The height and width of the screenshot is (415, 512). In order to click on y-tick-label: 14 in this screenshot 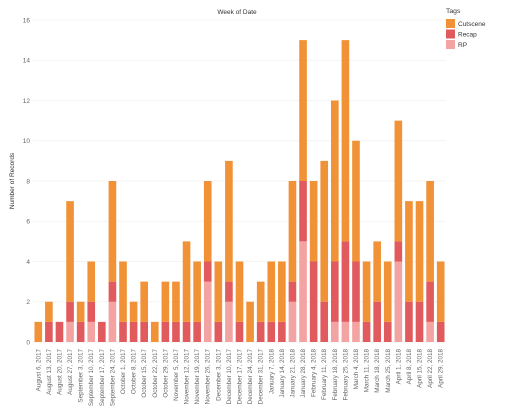, I will do `click(27, 61)`.